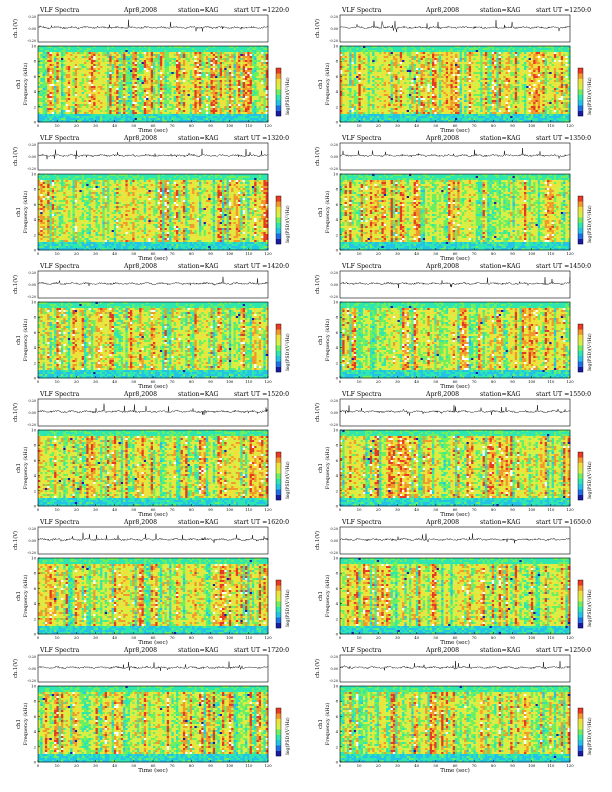 This screenshot has height=792, width=612. What do you see at coordinates (337, 762) in the screenshot?
I see `y-tick-label: 0` at bounding box center [337, 762].